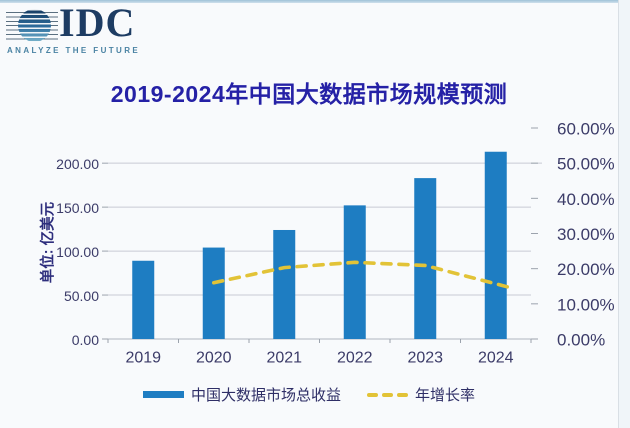 This screenshot has width=630, height=428. What do you see at coordinates (425, 358) in the screenshot?
I see `x-axis-label: 2023` at bounding box center [425, 358].